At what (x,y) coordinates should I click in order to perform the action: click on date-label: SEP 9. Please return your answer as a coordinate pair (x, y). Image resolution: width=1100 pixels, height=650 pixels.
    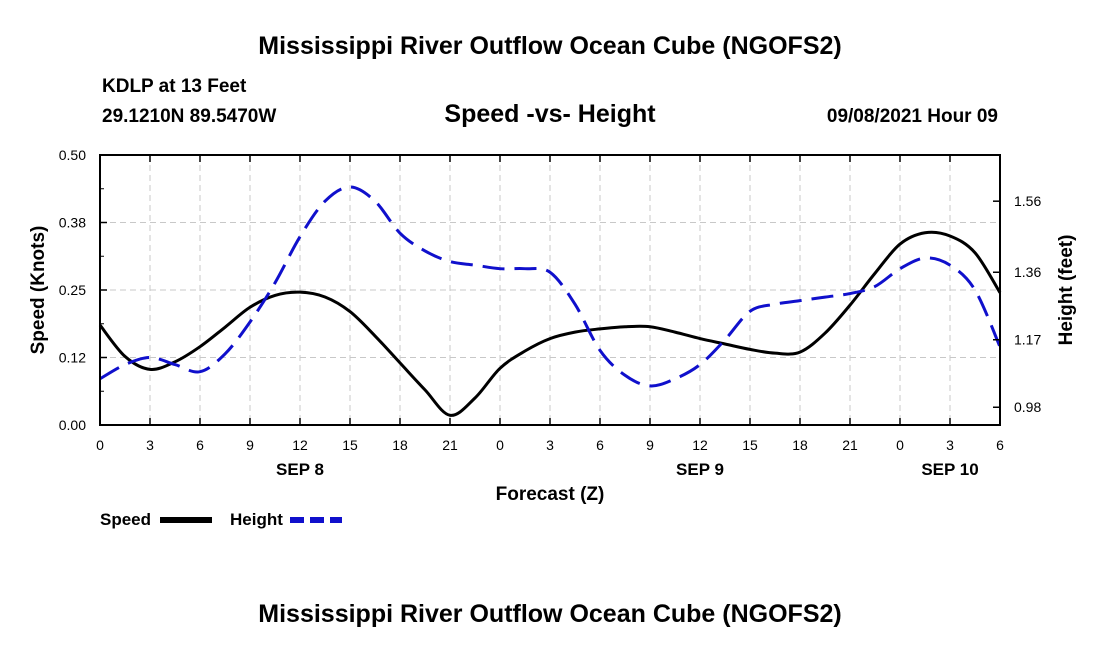
    Looking at the image, I should click on (700, 469).